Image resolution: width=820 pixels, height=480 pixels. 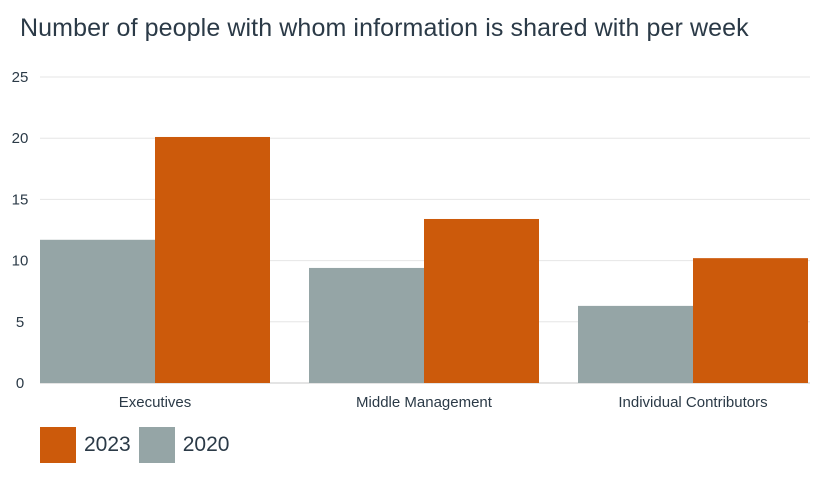 I want to click on chart-legend: 2023 2020, so click(x=138, y=445).